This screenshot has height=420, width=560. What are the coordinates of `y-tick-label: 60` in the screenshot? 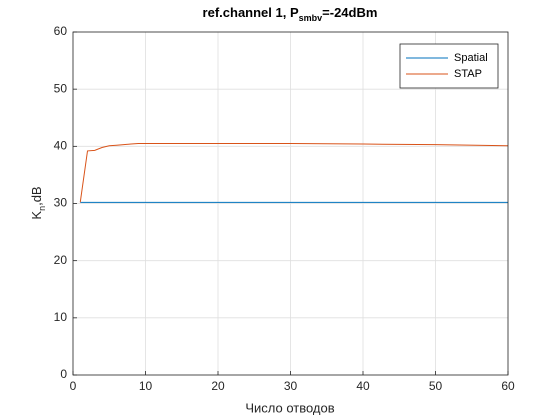 It's located at (61, 31).